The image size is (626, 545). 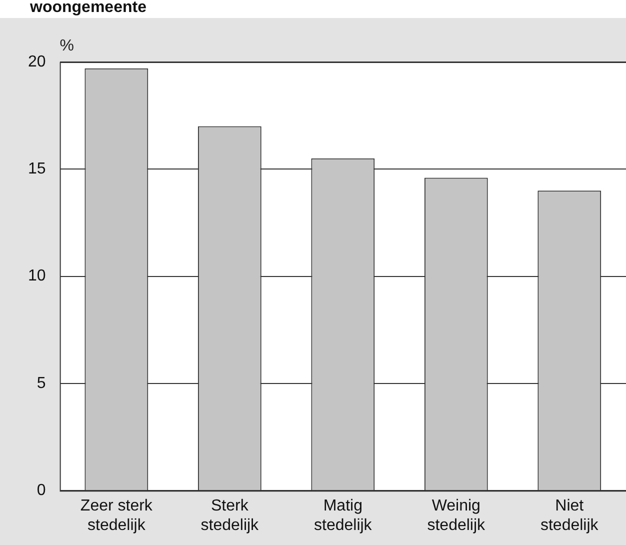 I want to click on x-tick-label: Zeer sterk stedelijk, so click(x=117, y=516).